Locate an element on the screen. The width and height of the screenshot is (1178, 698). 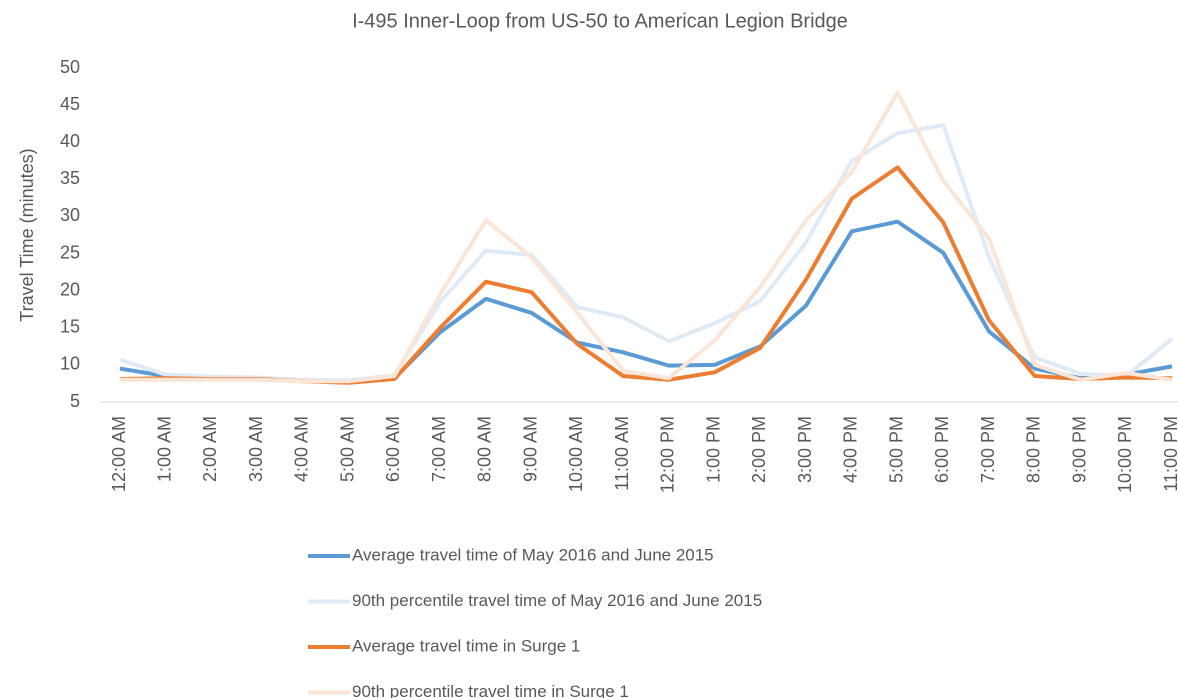
x-tick-label: 5:00 PM is located at coordinates (896, 449).